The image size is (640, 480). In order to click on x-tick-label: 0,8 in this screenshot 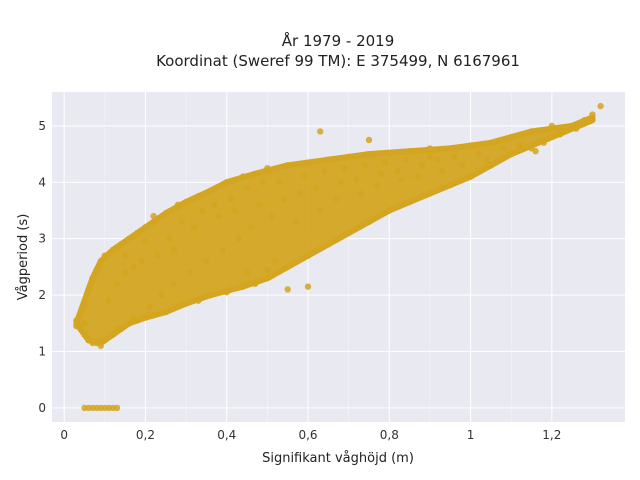, I will do `click(389, 435)`.